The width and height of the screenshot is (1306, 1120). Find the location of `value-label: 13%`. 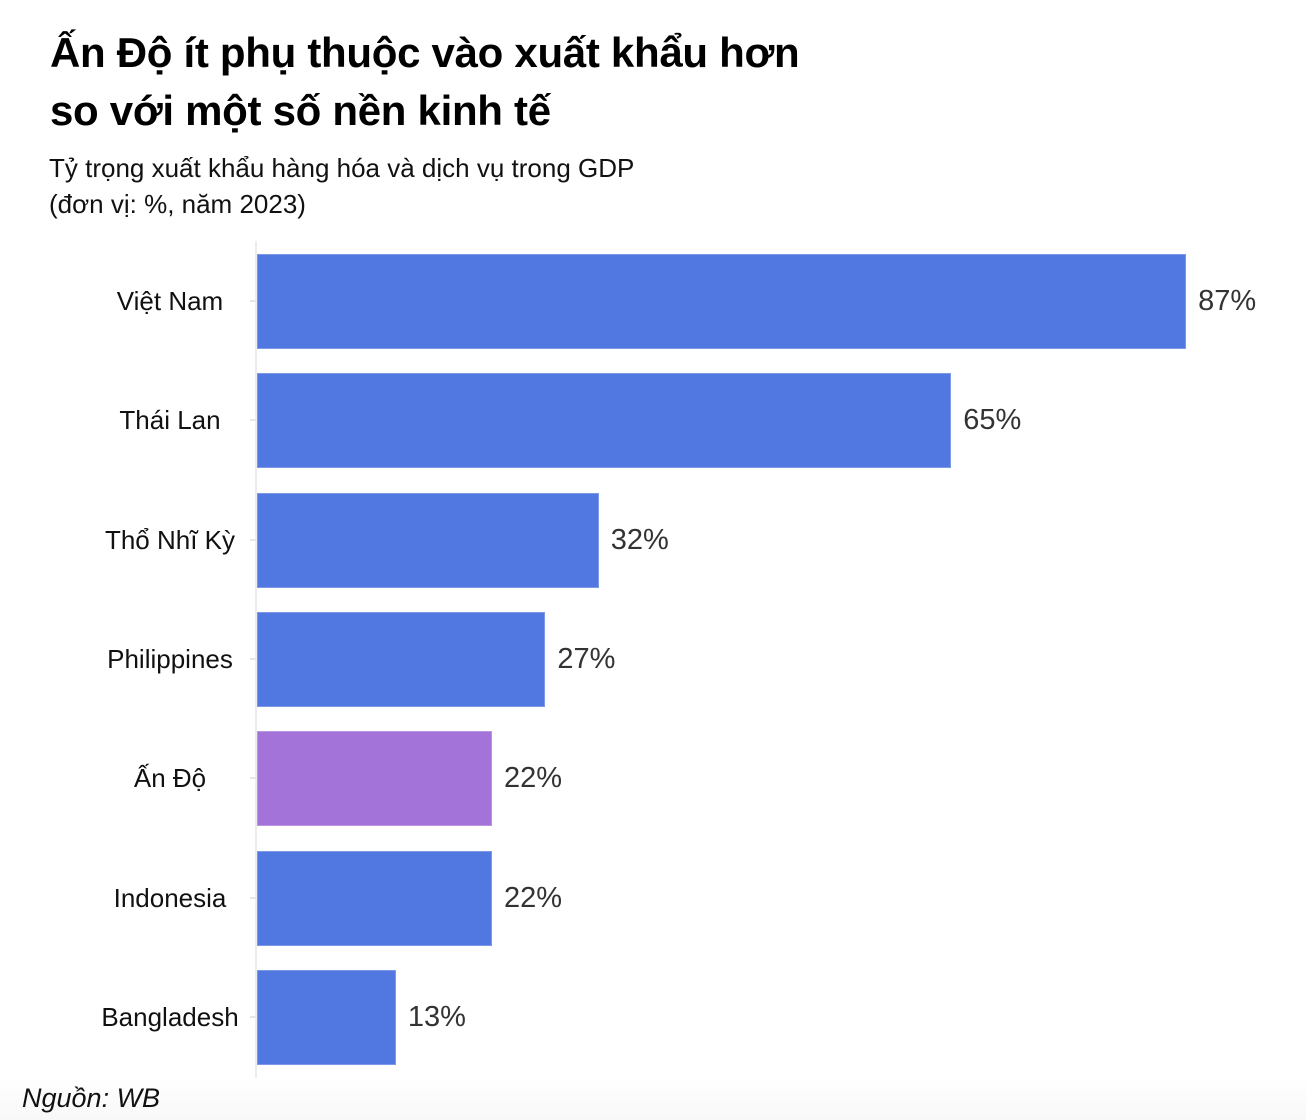

value-label: 13% is located at coordinates (436, 1016).